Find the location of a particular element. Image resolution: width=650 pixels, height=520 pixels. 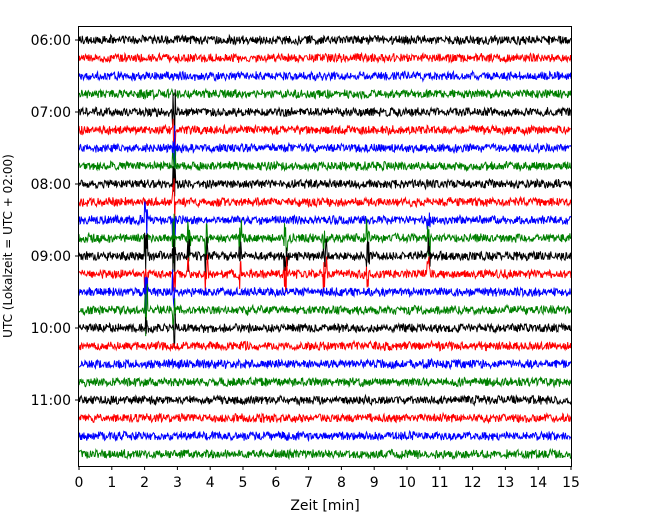

y-axis: 06:00 07:00 08:00 09:00 10:00 11:00 is located at coordinates (55, 221).